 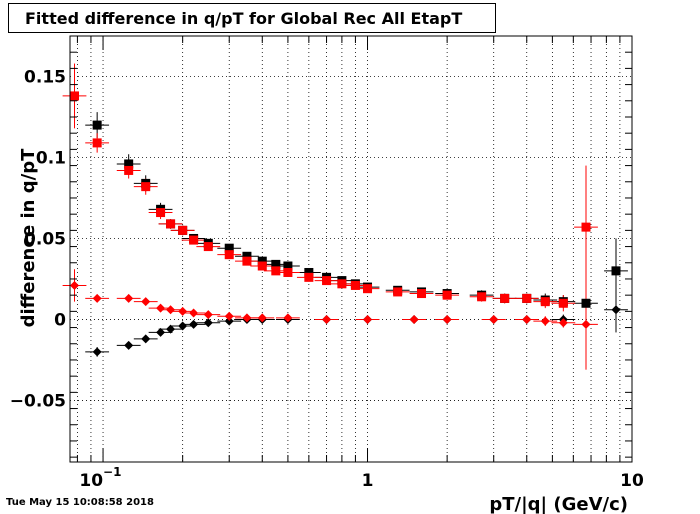 What do you see at coordinates (45, 77) in the screenshot?
I see `y-tick-label: 0.15` at bounding box center [45, 77].